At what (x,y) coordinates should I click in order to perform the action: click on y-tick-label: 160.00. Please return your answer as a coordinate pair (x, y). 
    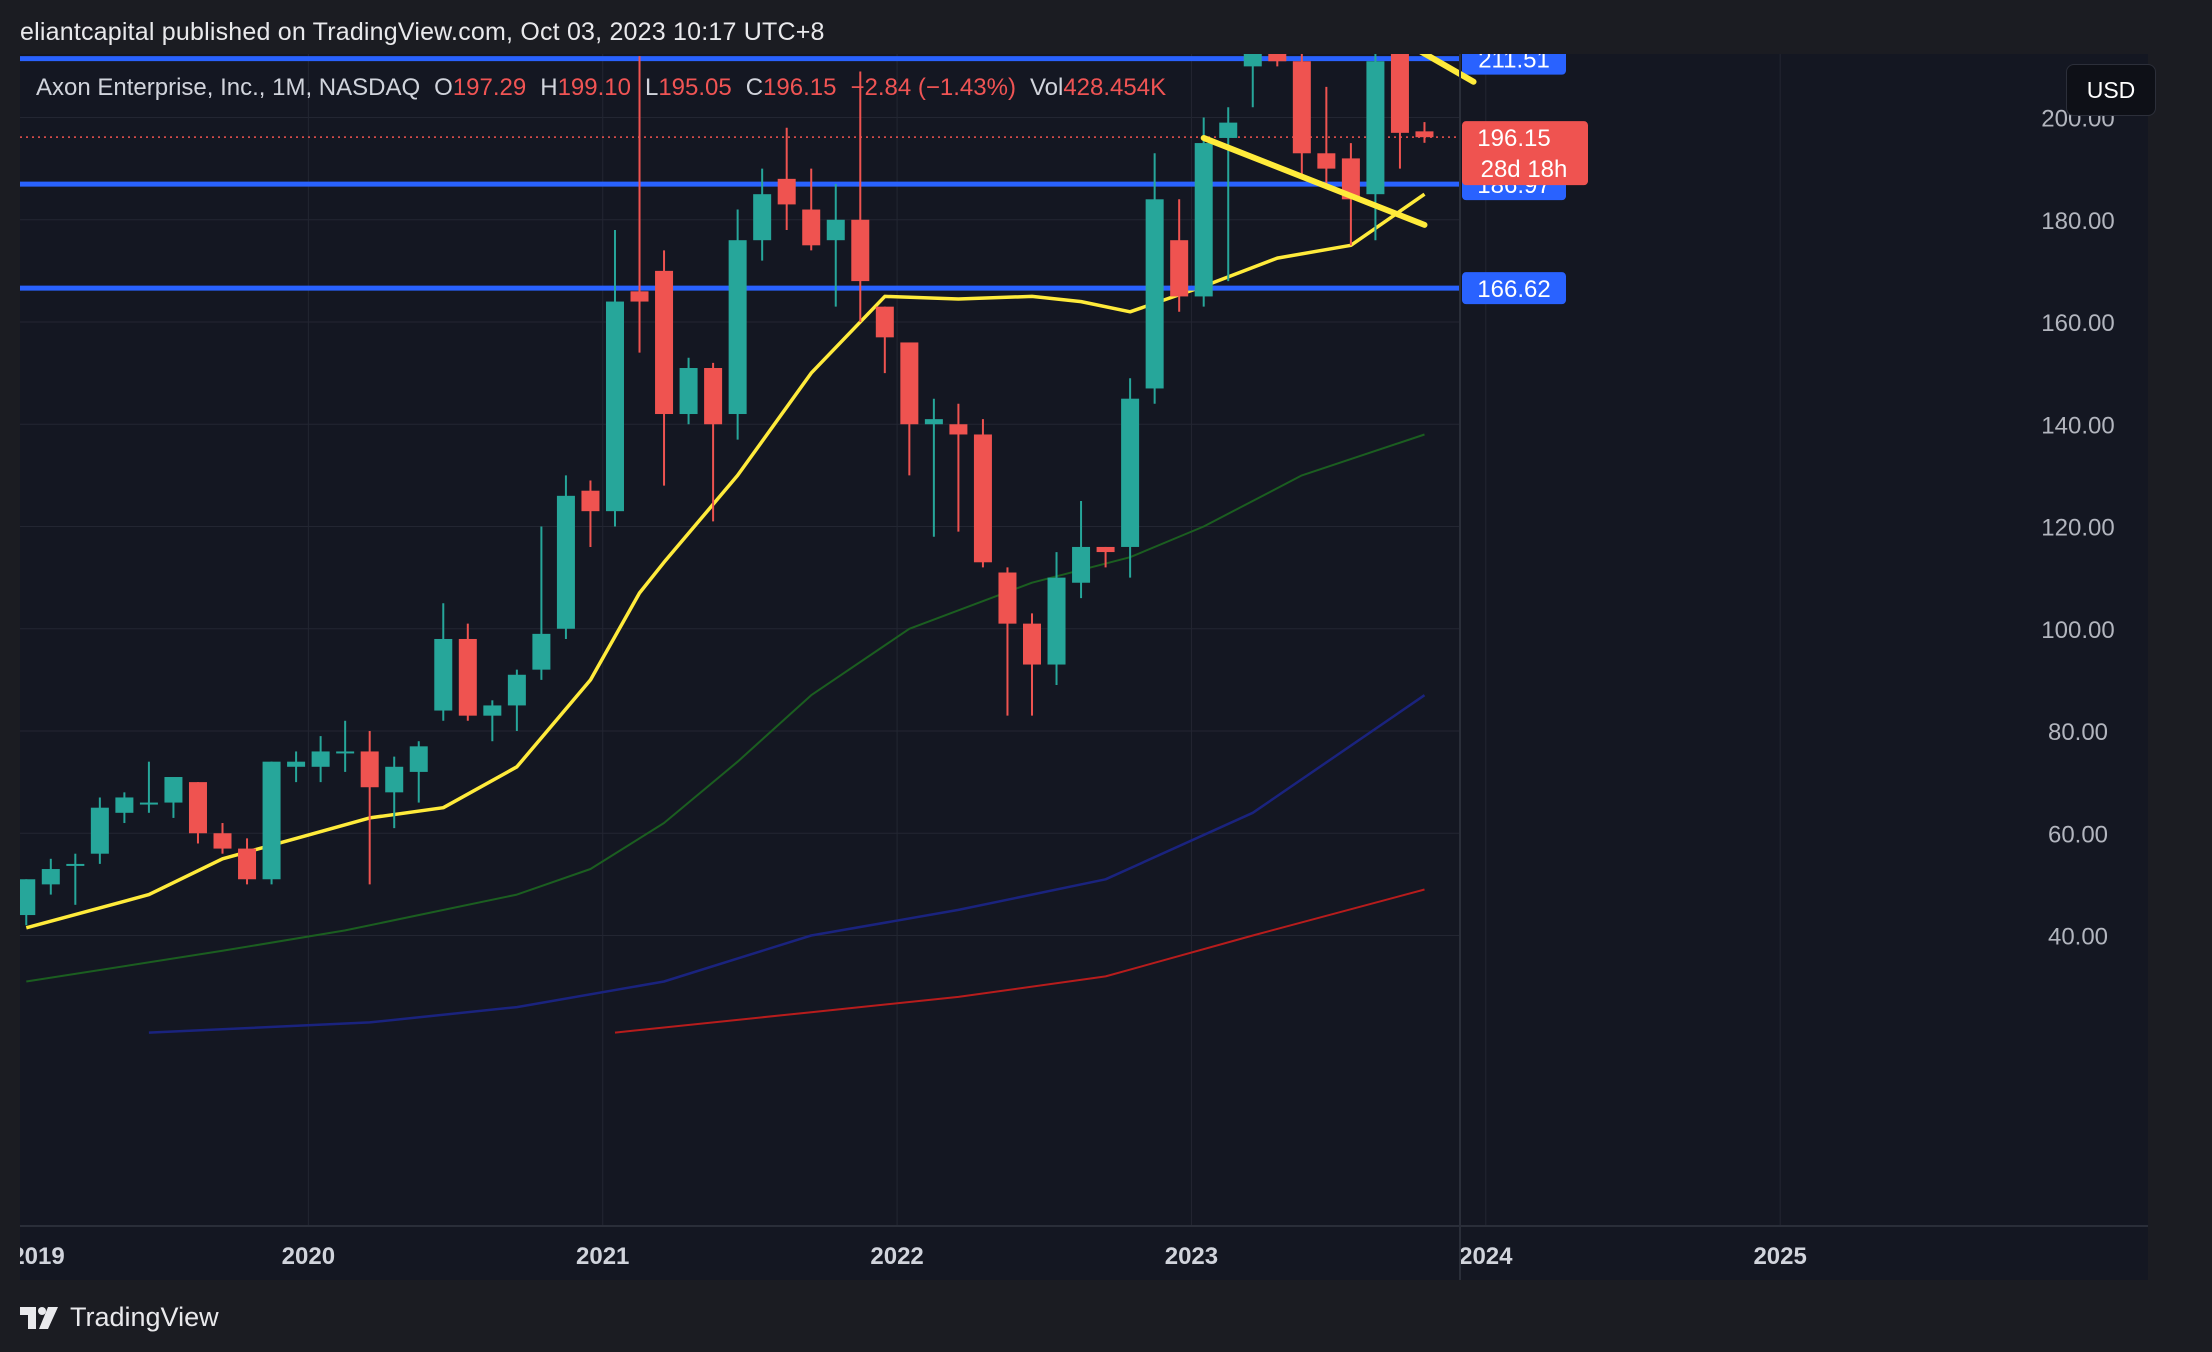
    Looking at the image, I should click on (2077, 323).